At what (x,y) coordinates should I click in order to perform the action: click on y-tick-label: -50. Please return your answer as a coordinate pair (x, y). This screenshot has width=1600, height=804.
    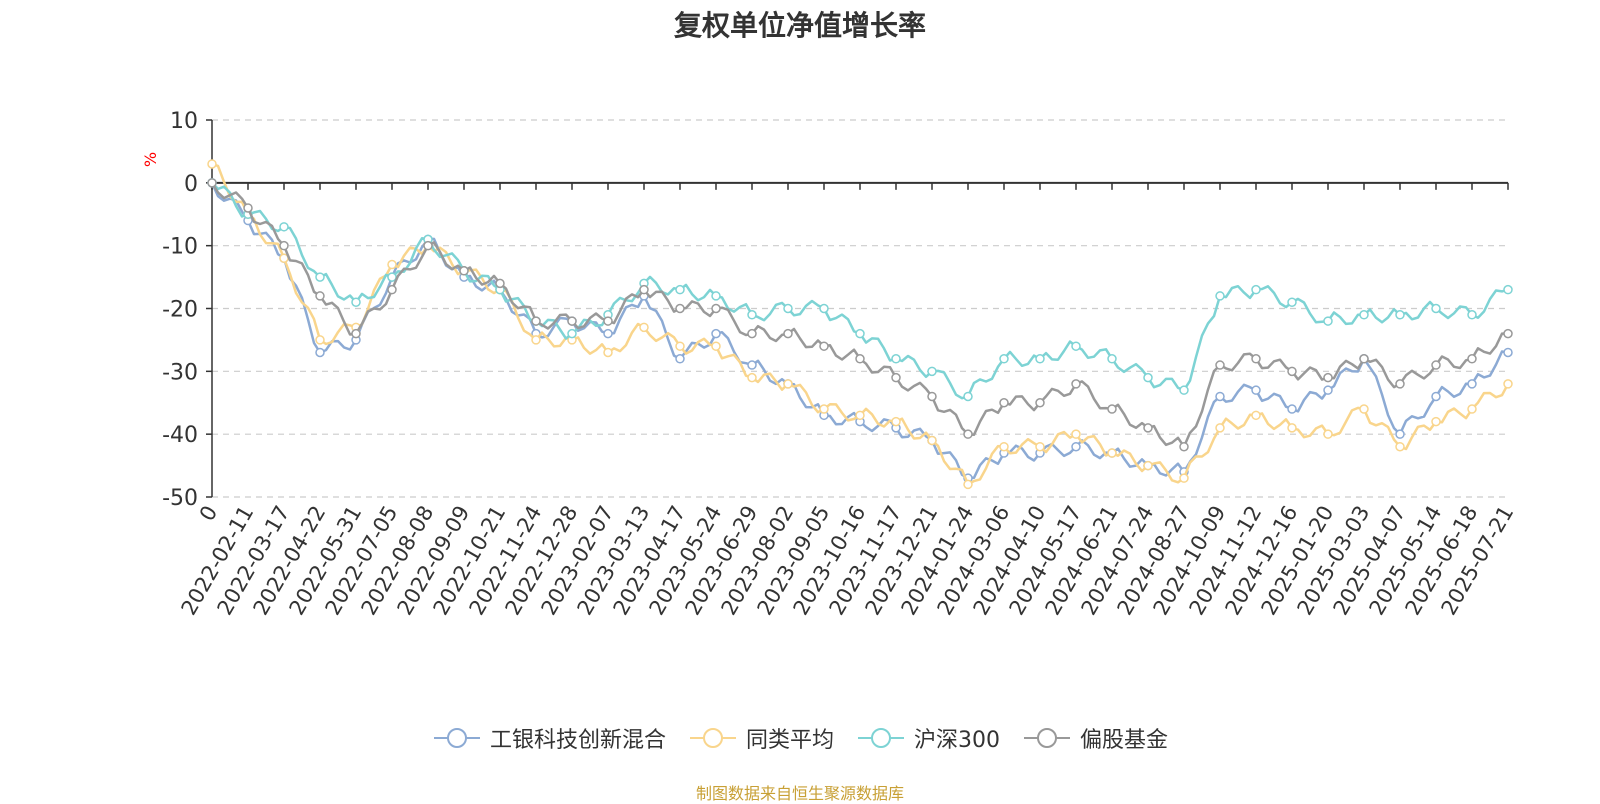
    Looking at the image, I should click on (180, 498).